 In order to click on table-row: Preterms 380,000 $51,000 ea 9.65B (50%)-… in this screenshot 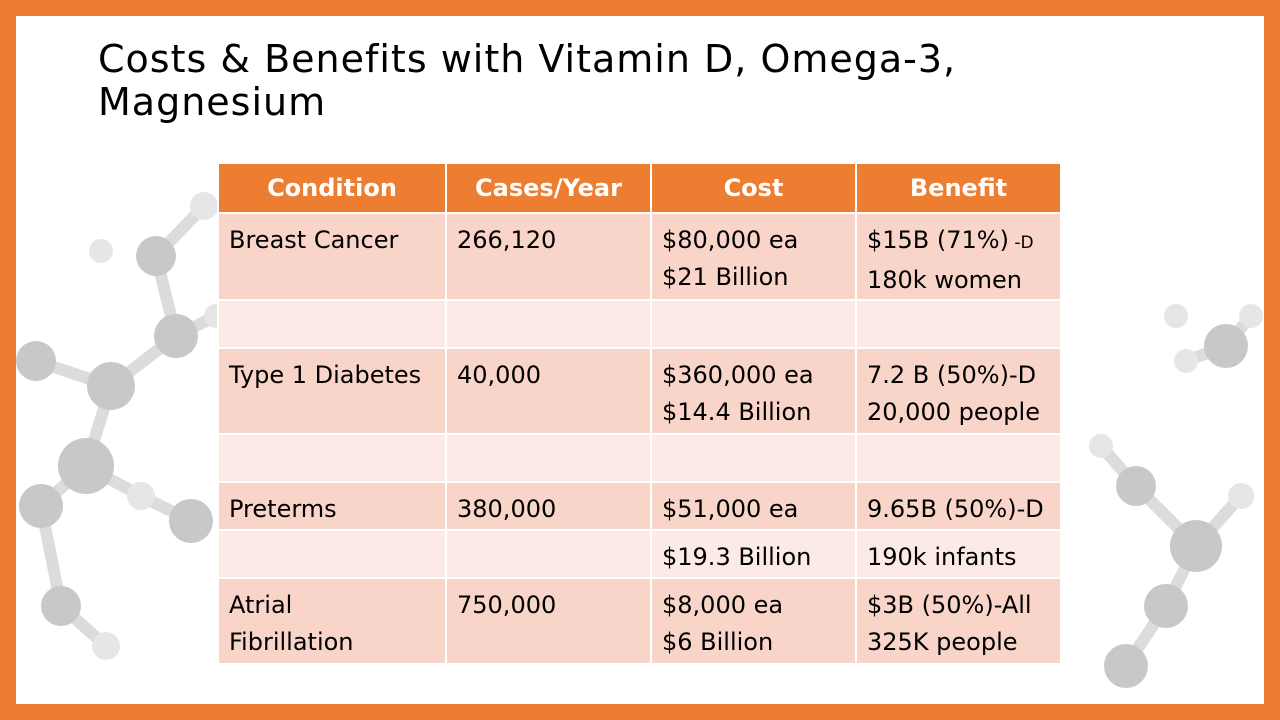, I will do `click(639, 506)`.